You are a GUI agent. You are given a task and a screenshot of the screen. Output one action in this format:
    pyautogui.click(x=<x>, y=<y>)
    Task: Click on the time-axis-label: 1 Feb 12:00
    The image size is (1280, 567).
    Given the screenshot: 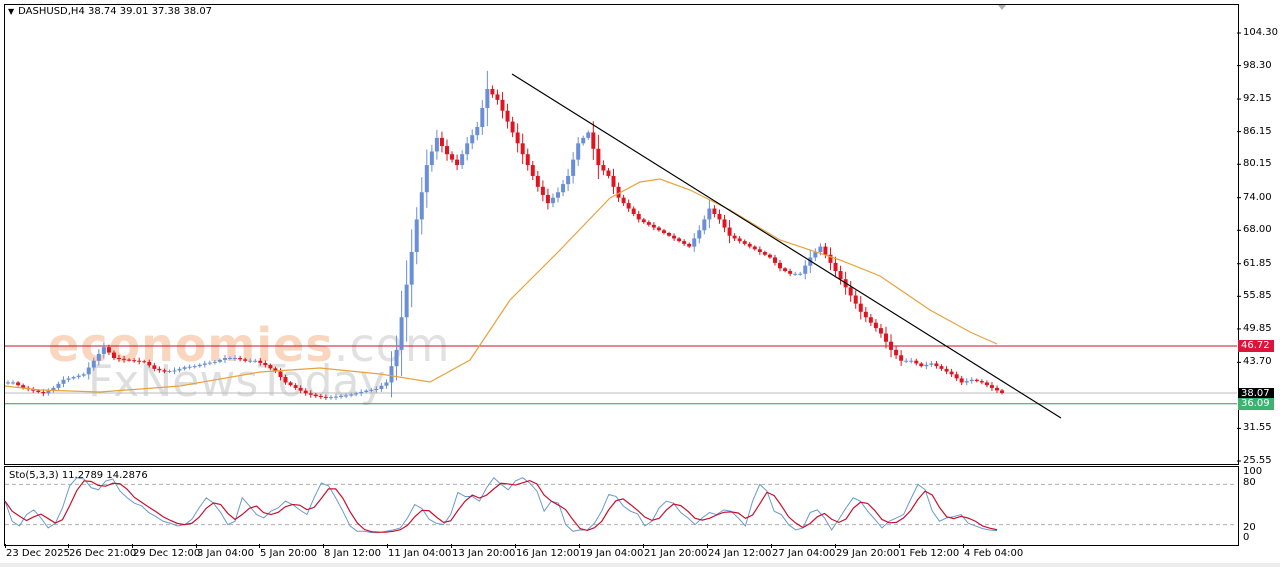 What is the action you would take?
    pyautogui.click(x=930, y=553)
    